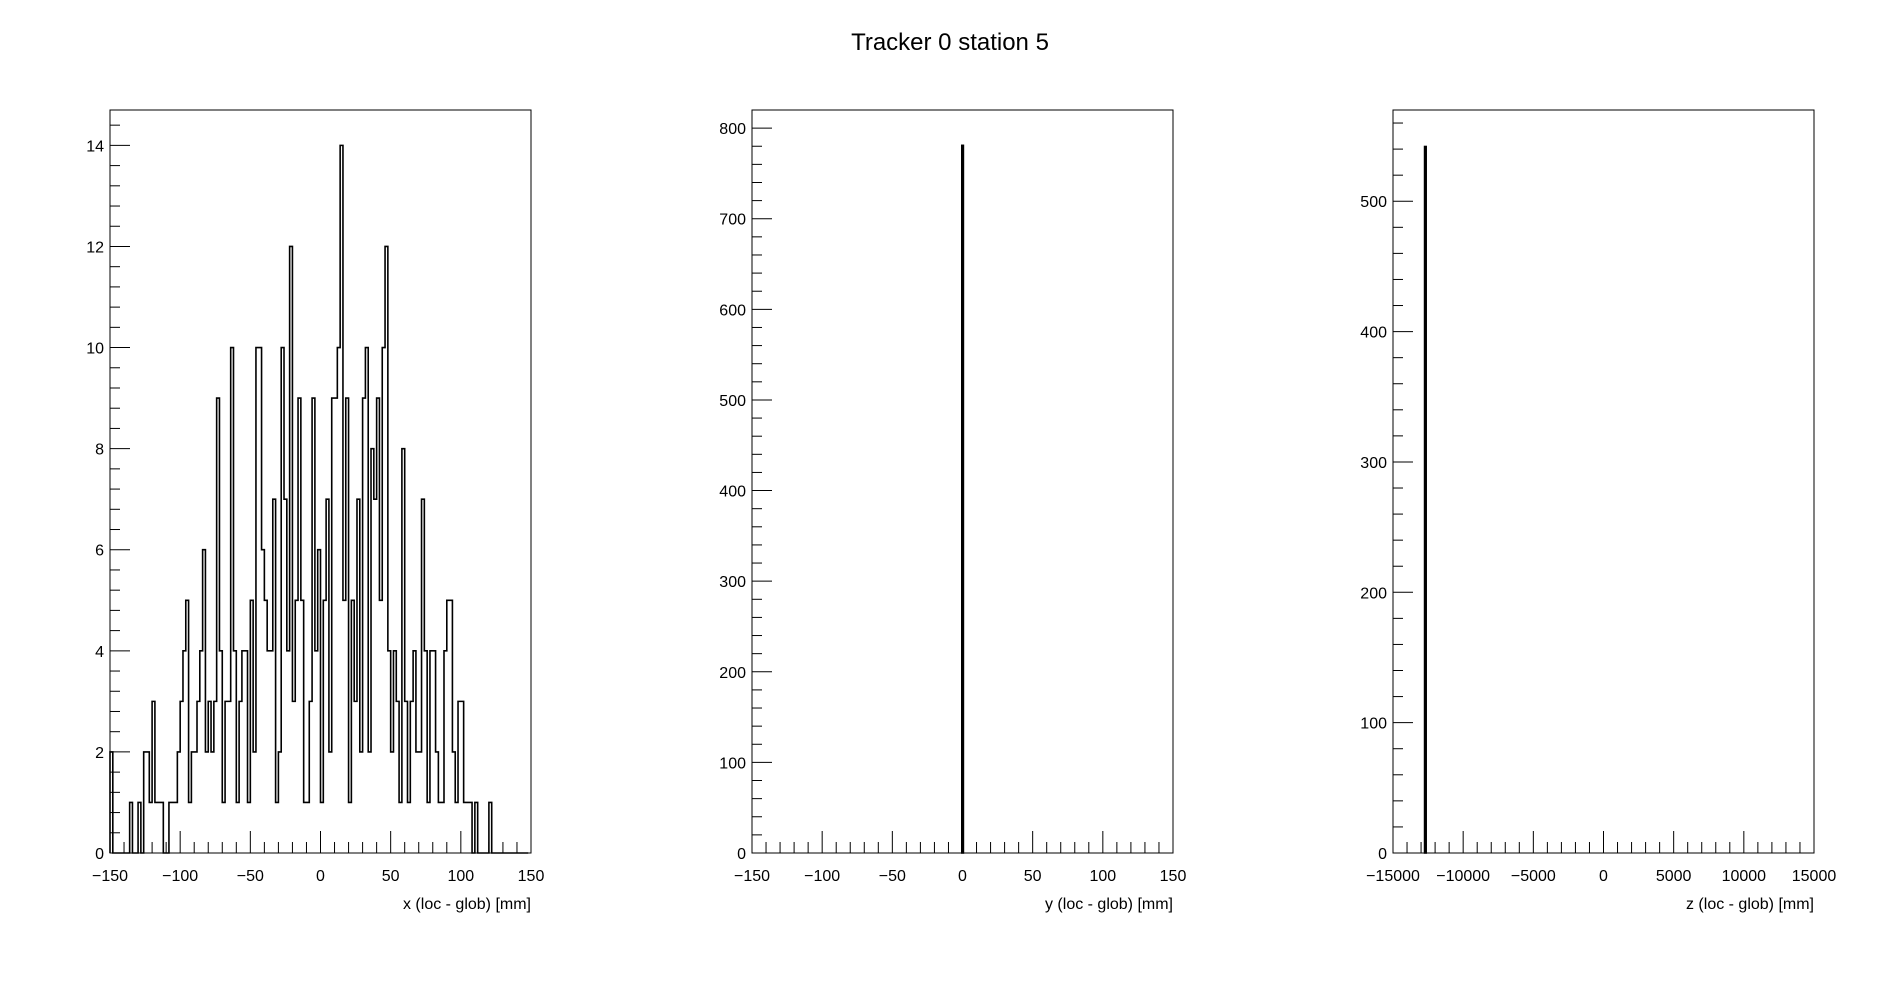 The image size is (1900, 1000). Describe the element at coordinates (1393, 876) in the screenshot. I see `x-tick-label: −15000` at that location.